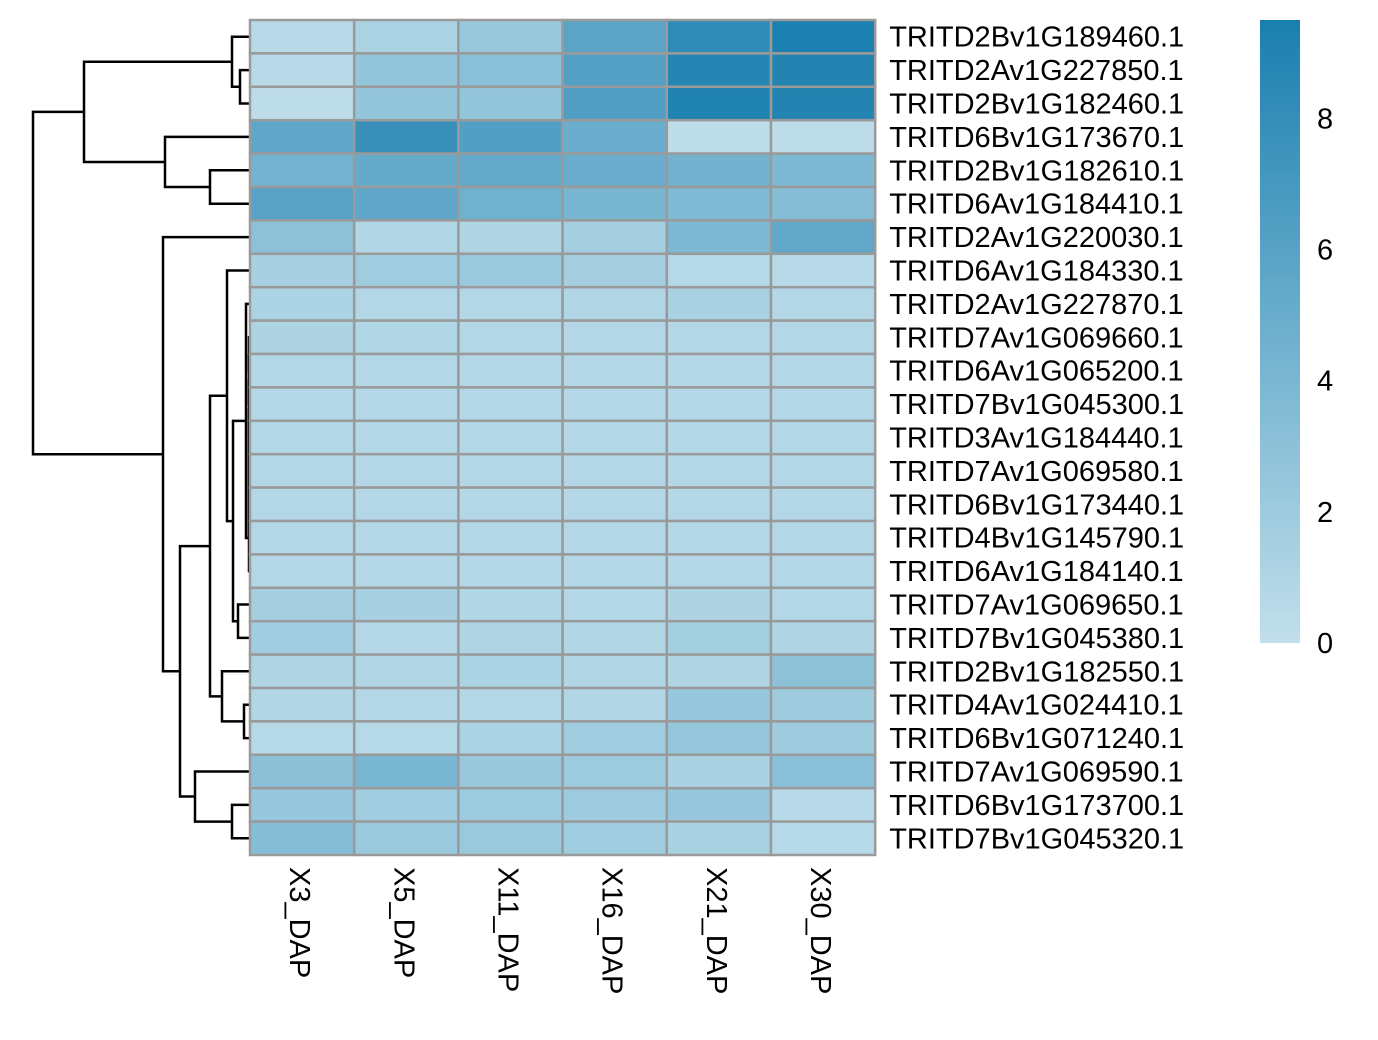 This screenshot has height=1040, width=1378. What do you see at coordinates (508, 929) in the screenshot?
I see `column-label: X11_DAP` at bounding box center [508, 929].